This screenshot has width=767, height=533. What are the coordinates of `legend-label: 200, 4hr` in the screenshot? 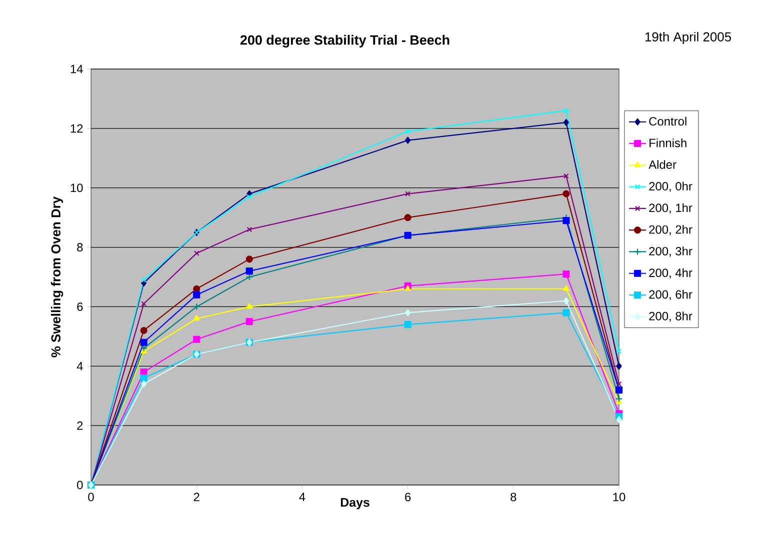 It's located at (670, 273).